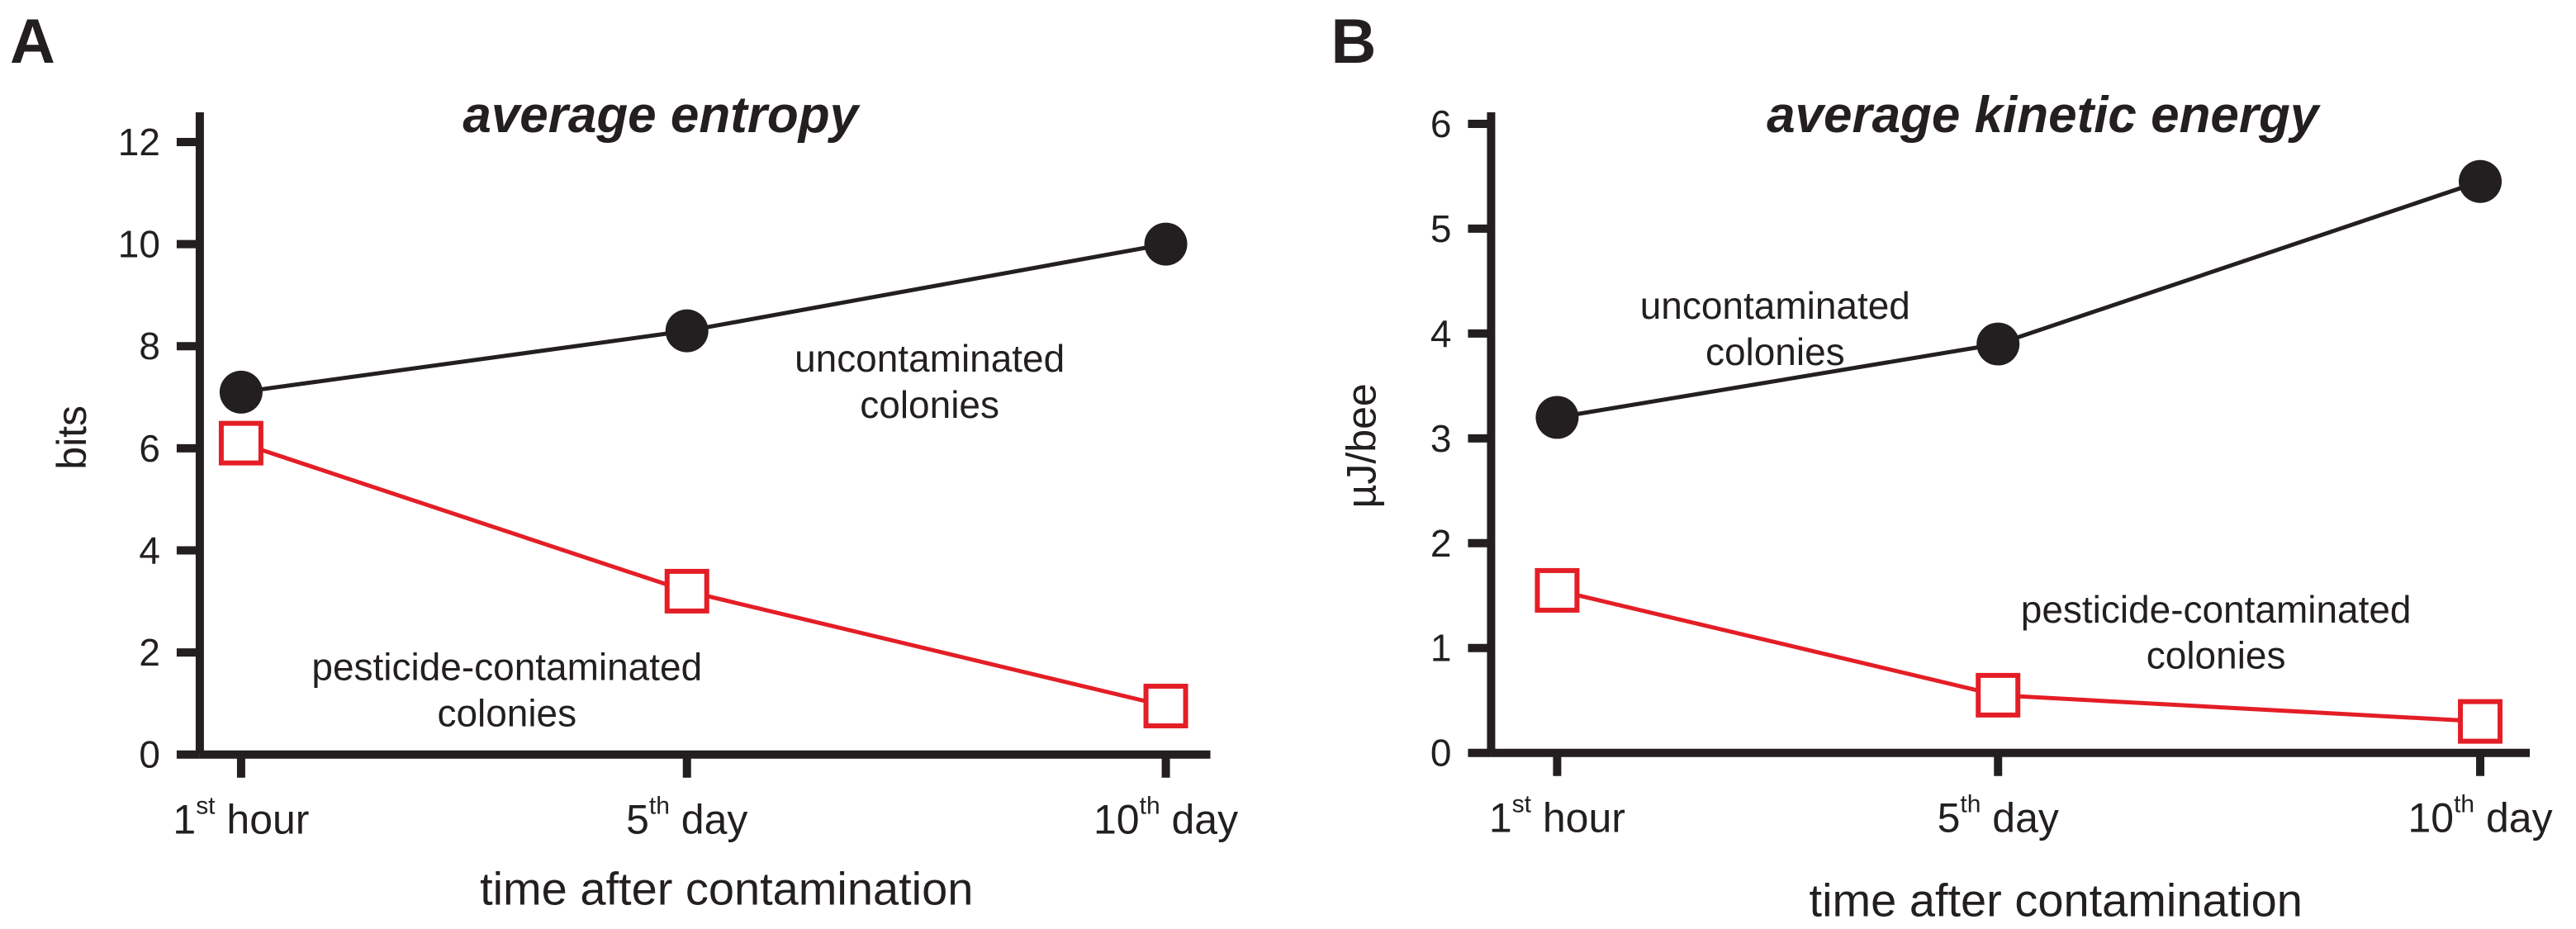 The image size is (2576, 929). What do you see at coordinates (1361, 445) in the screenshot?
I see `y-axis-title: µJ/bee` at bounding box center [1361, 445].